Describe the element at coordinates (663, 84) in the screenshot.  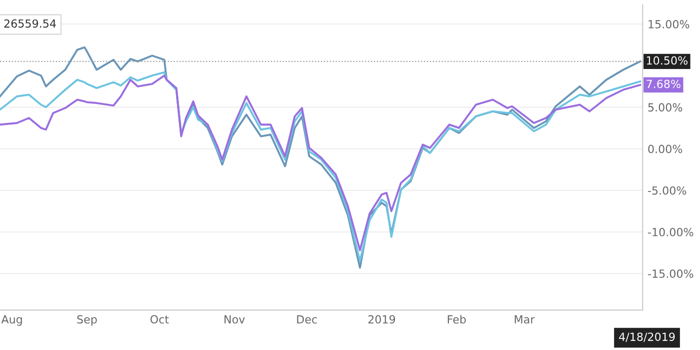
I see `annotation: 7.68%` at that location.